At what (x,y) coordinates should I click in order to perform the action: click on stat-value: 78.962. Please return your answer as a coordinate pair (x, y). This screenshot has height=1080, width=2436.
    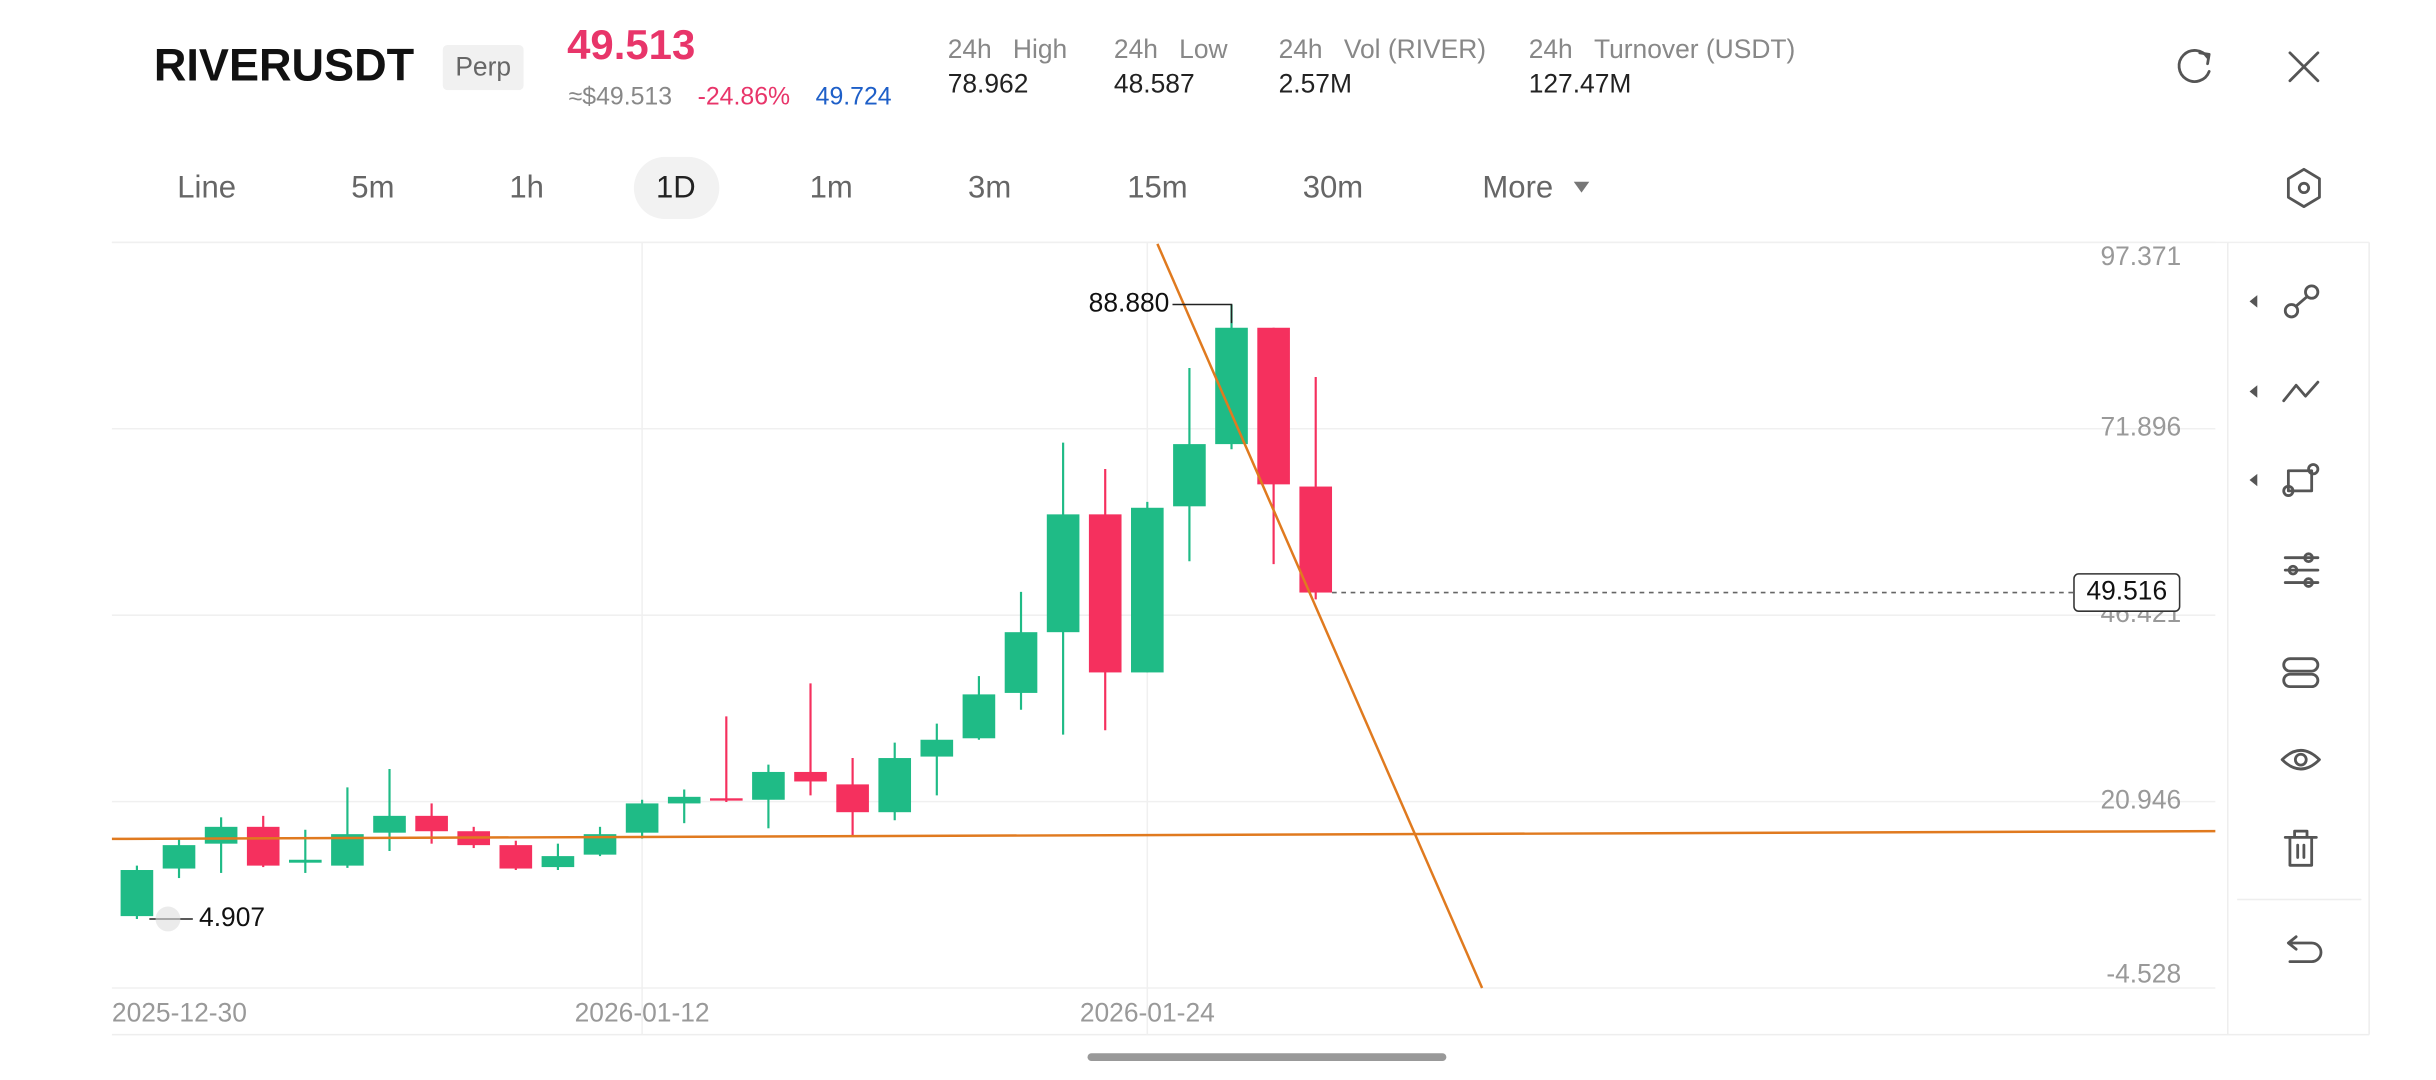
    Looking at the image, I should click on (988, 83).